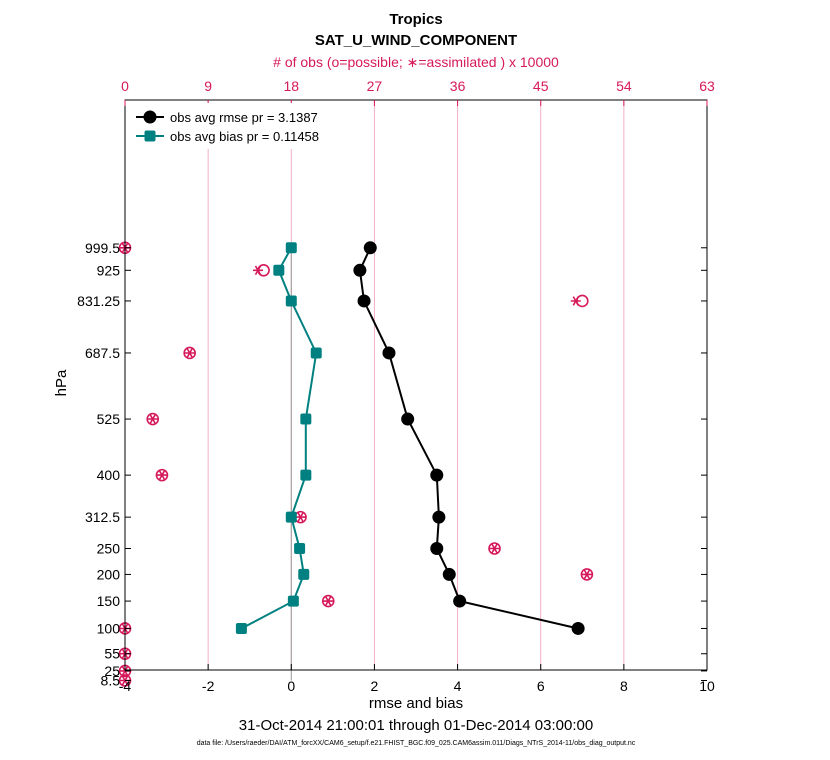  Describe the element at coordinates (109, 270) in the screenshot. I see `y-tick-label: 925` at that location.